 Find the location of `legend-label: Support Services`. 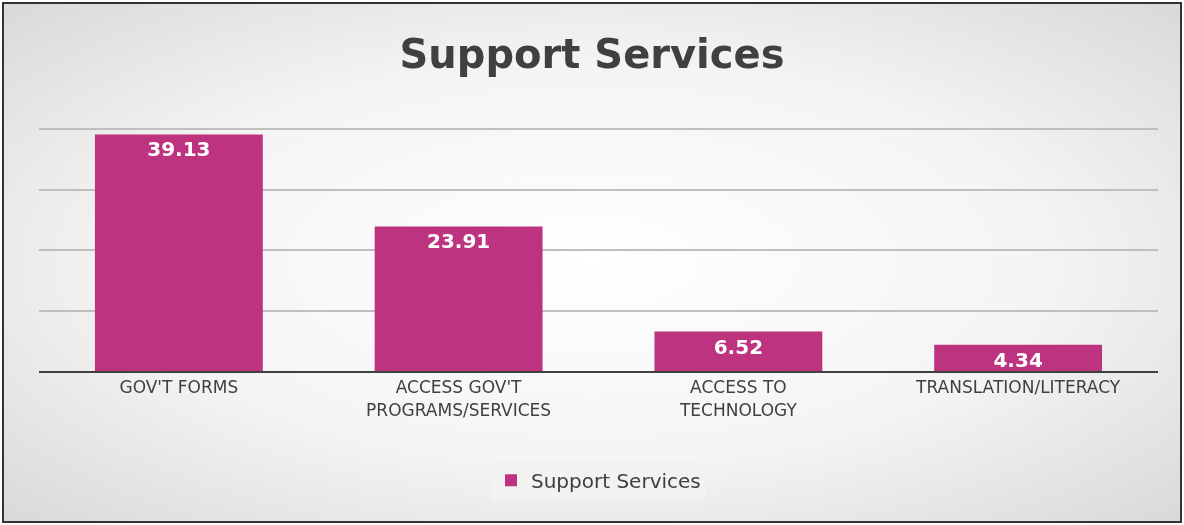

legend-label: Support Services is located at coordinates (616, 480).